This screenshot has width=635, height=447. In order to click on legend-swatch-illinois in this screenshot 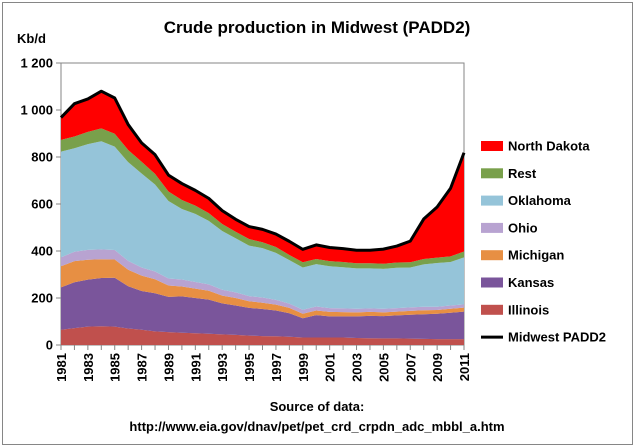, I will do `click(492, 309)`.